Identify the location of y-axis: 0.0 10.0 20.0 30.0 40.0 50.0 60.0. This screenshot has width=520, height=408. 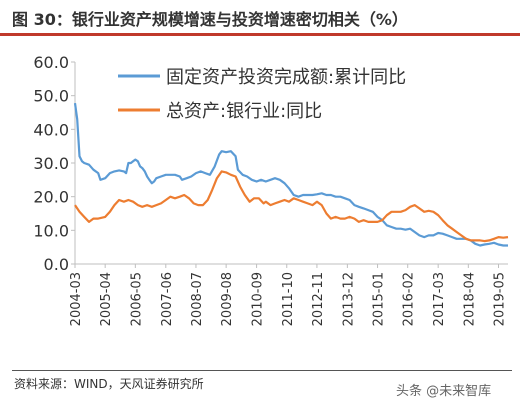
(54, 163).